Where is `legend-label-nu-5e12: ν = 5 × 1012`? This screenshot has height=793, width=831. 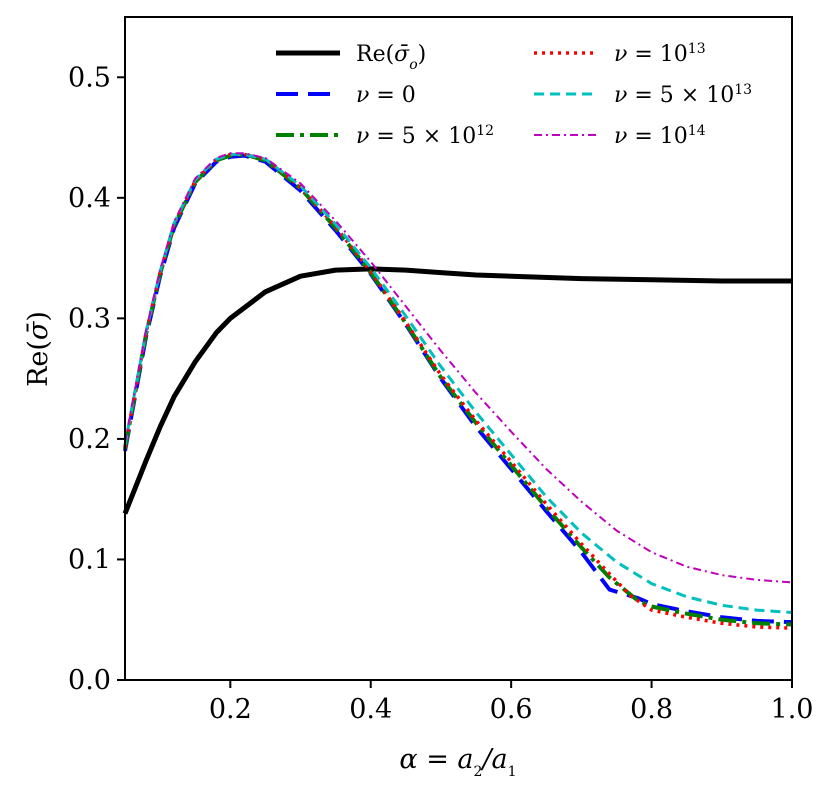
legend-label-nu-5e12: ν = 5 × 1012 is located at coordinates (425, 136).